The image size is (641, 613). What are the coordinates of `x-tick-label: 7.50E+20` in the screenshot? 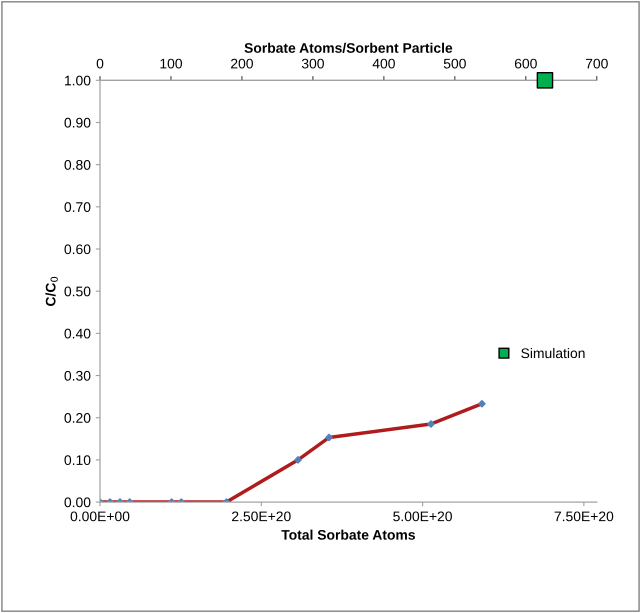 It's located at (584, 516).